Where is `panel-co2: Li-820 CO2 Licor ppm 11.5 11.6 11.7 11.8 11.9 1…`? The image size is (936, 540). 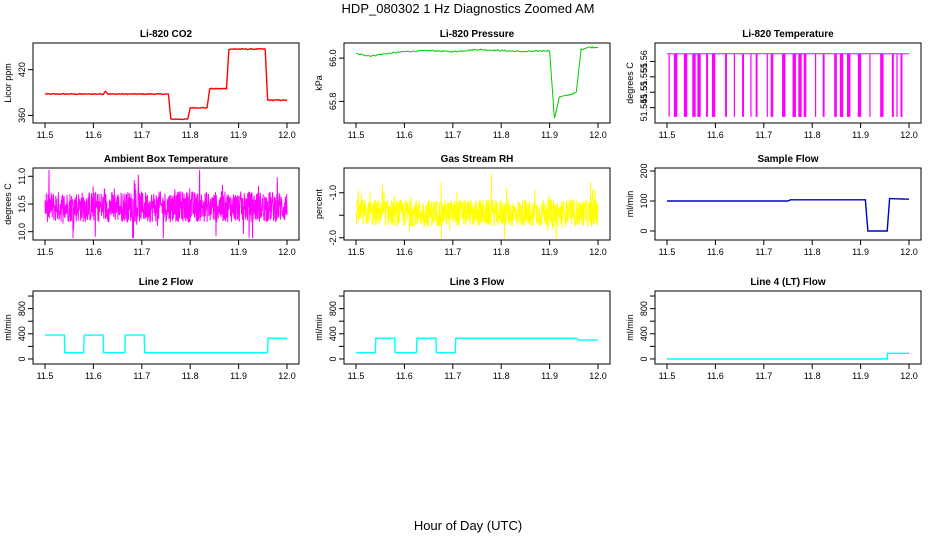
panel-co2: Li-820 CO2 Licor ppm 11.5 11.6 11.7 11.8 11.9 1… is located at coordinates (151, 84).